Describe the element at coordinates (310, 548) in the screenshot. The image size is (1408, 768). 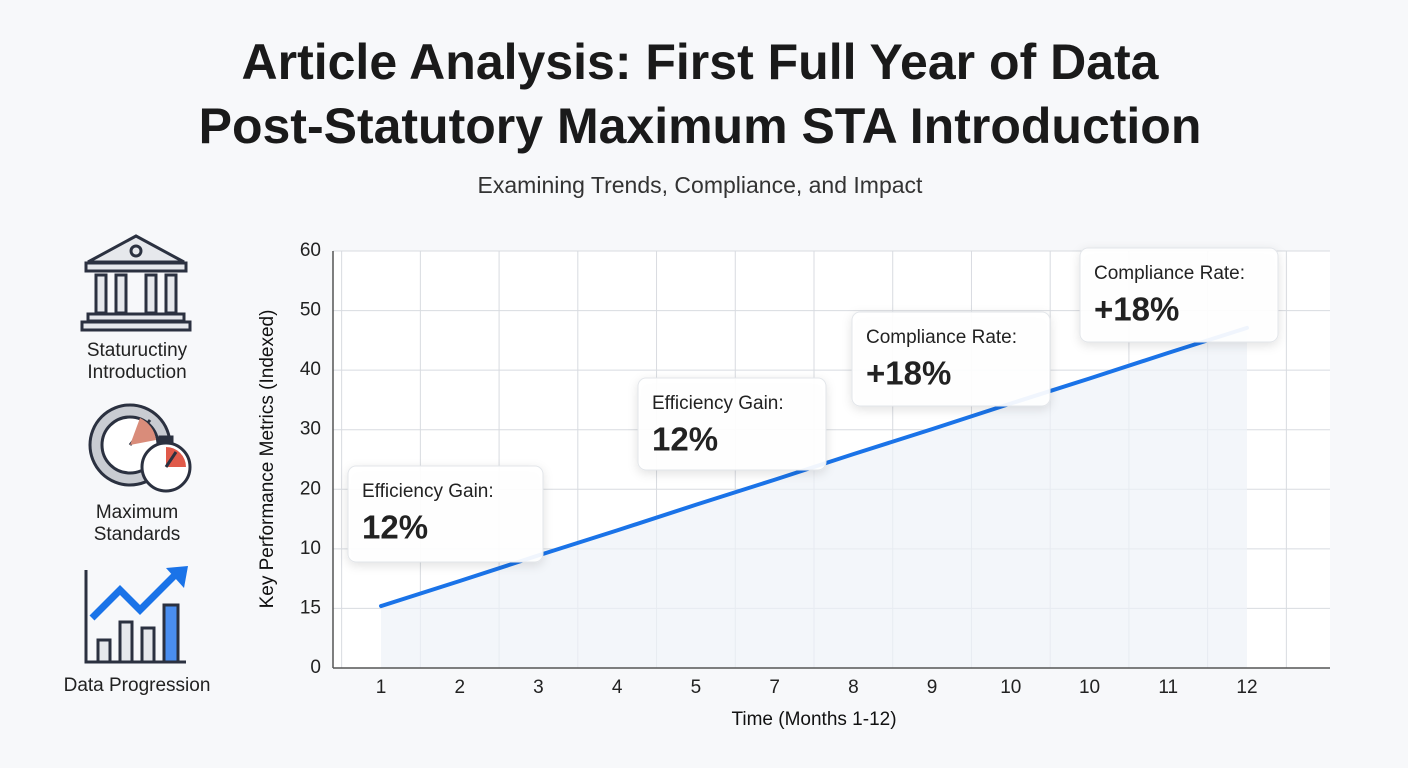
I see `y-tick-label: 10` at that location.